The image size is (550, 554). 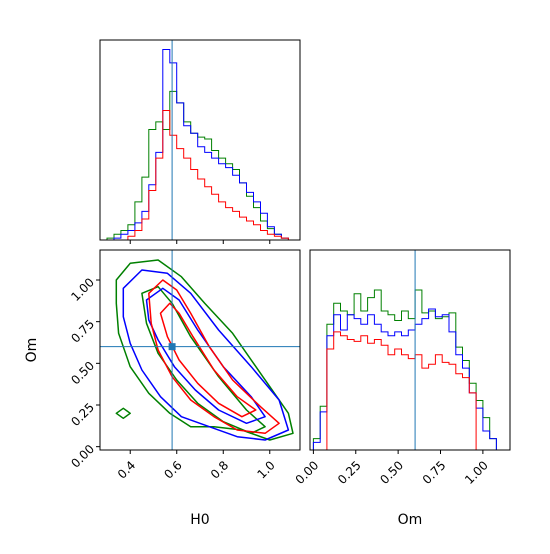 What do you see at coordinates (82, 373) in the screenshot?
I see `y-tick-label: 0.50` at bounding box center [82, 373].